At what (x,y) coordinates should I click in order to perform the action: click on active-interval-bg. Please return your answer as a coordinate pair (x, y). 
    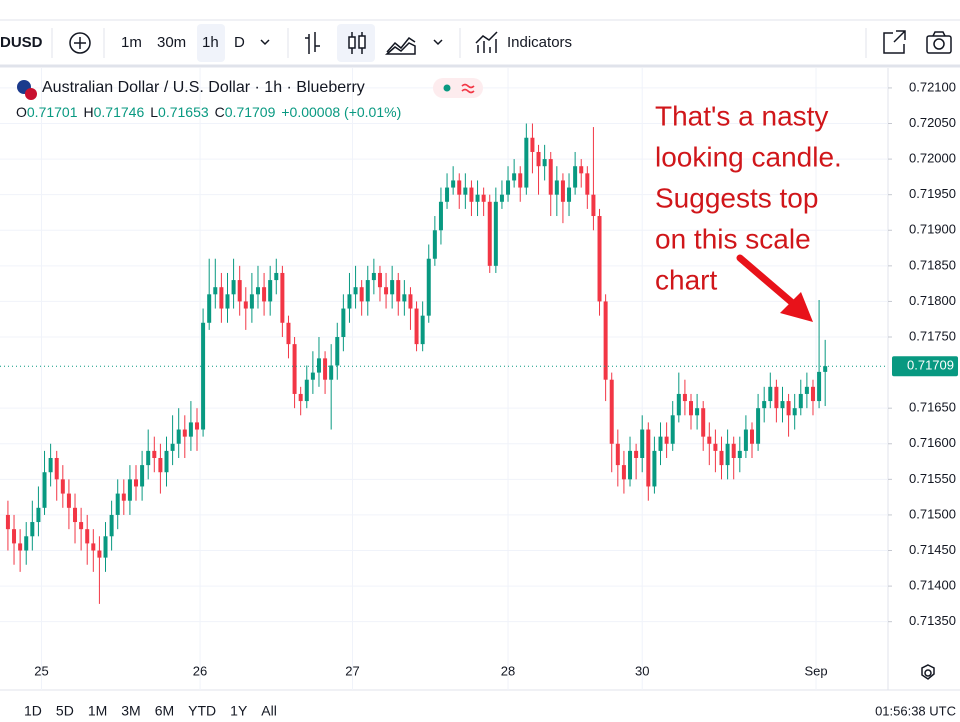
    Looking at the image, I should click on (211, 43).